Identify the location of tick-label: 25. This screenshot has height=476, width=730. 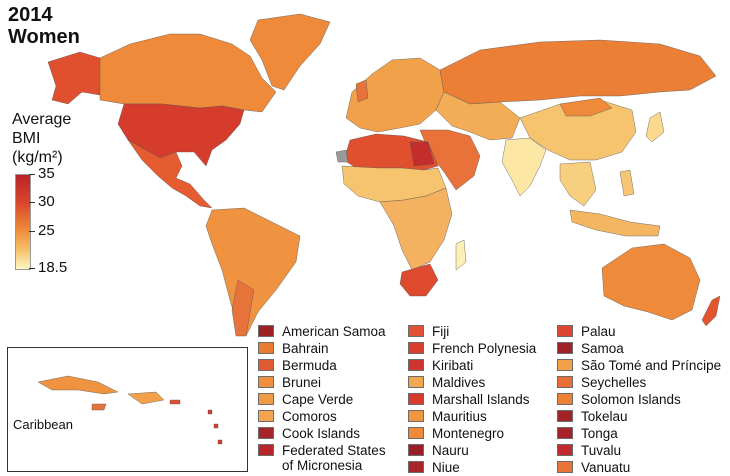
(46, 230).